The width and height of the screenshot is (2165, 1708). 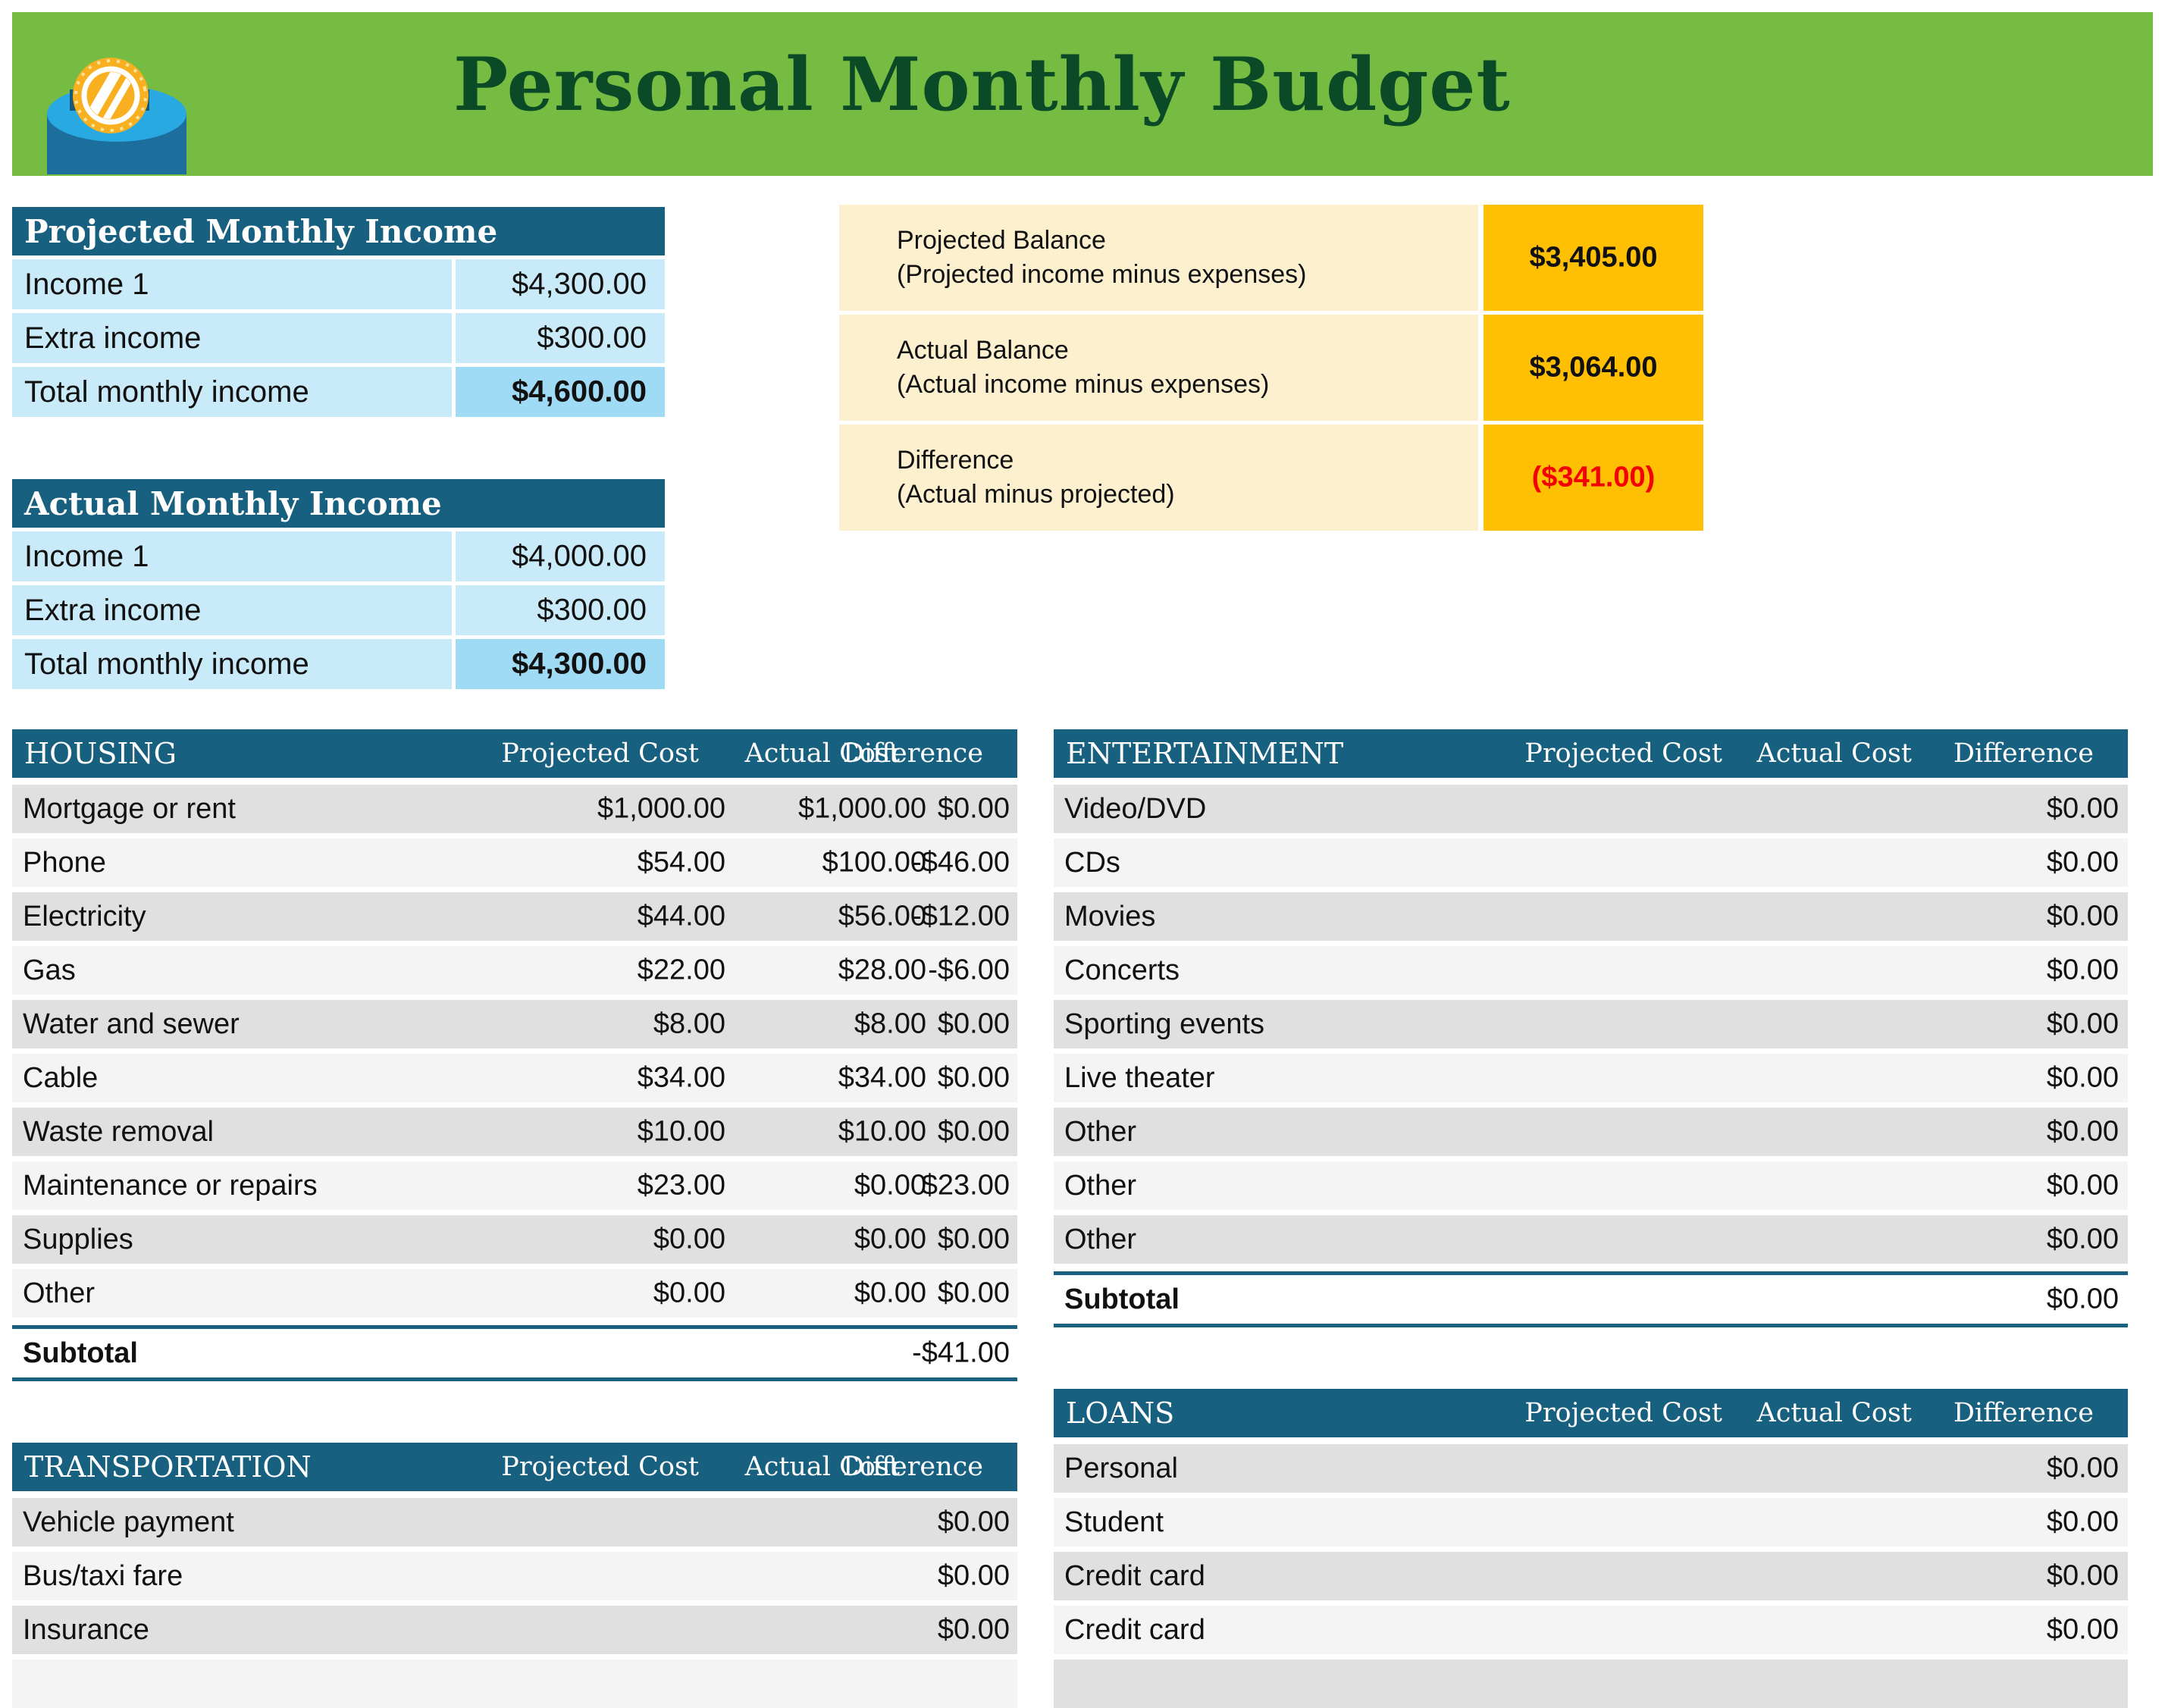 What do you see at coordinates (514, 917) in the screenshot?
I see `table-row: Electricity $44.00 $56.00 -$12.00` at bounding box center [514, 917].